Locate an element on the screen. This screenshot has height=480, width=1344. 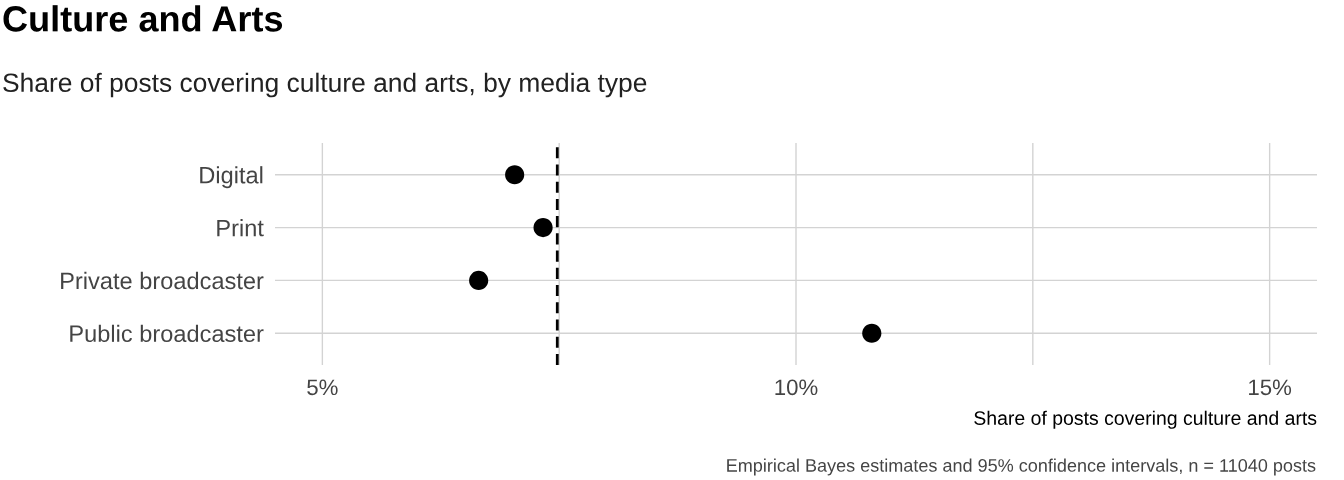
x-tick-label: 10% is located at coordinates (796, 387).